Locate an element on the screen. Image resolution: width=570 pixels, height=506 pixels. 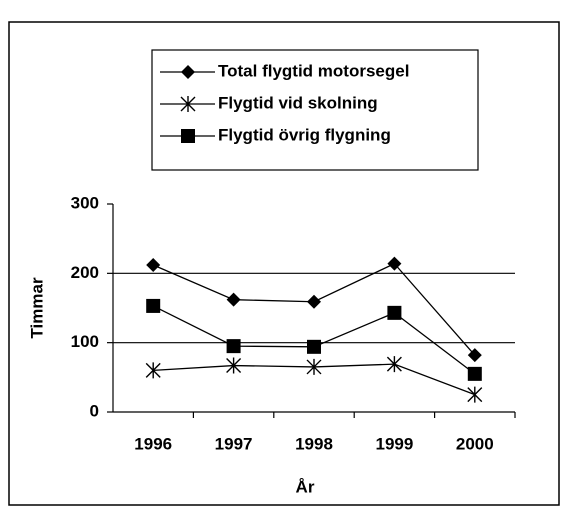
x-tick-label: 1999 is located at coordinates (394, 443).